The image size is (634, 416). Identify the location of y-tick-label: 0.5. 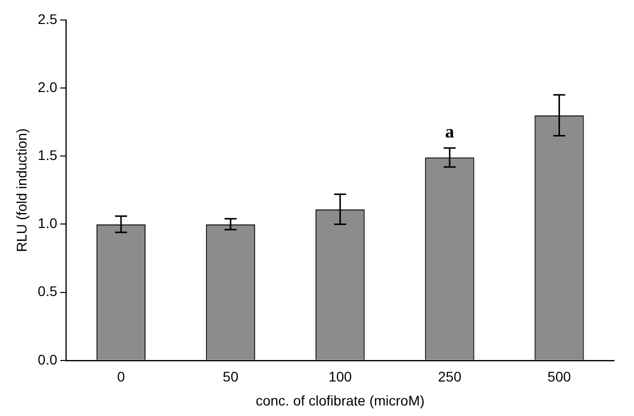
(48, 291).